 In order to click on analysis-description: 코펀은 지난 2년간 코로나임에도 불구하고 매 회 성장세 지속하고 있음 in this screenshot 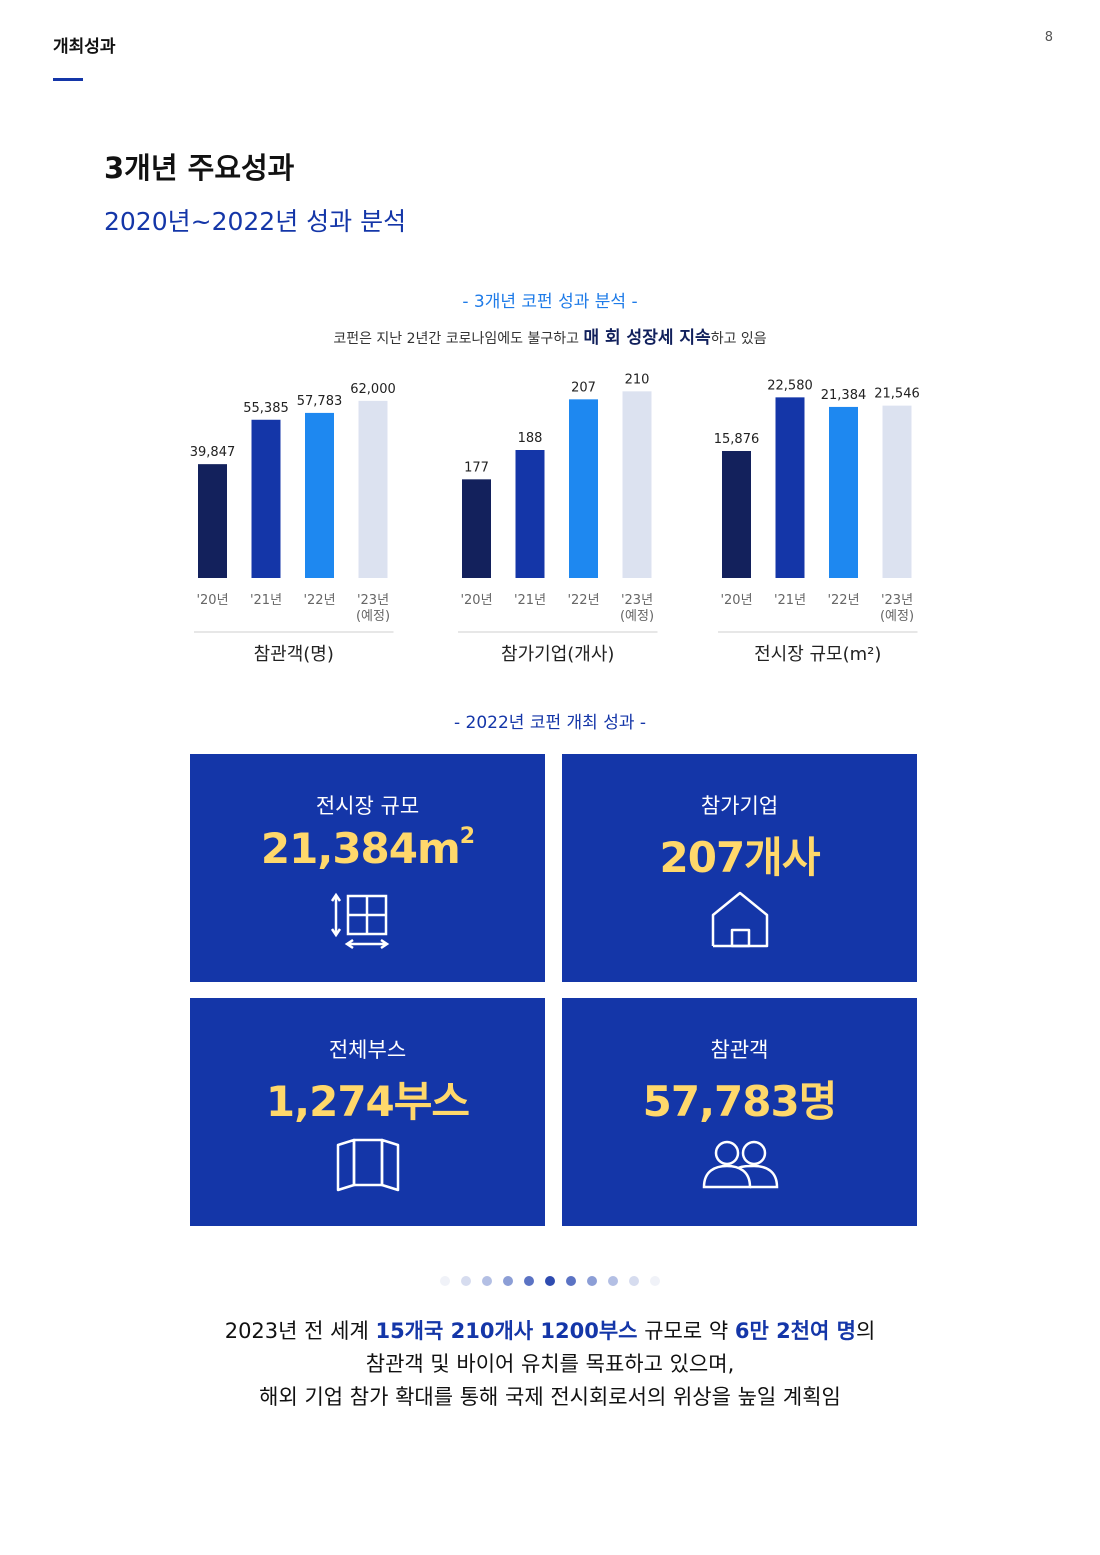, I will do `click(550, 335)`.